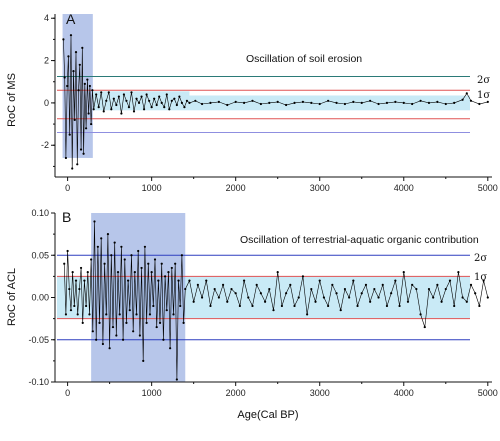 This screenshot has width=500, height=441. What do you see at coordinates (71, 19) in the screenshot?
I see `panel-a-letter: A` at bounding box center [71, 19].